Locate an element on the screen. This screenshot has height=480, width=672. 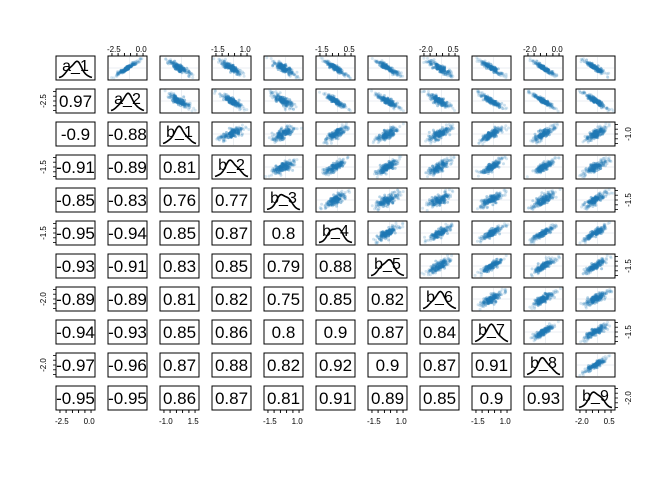
correlation-value: 0.76 is located at coordinates (179, 200).